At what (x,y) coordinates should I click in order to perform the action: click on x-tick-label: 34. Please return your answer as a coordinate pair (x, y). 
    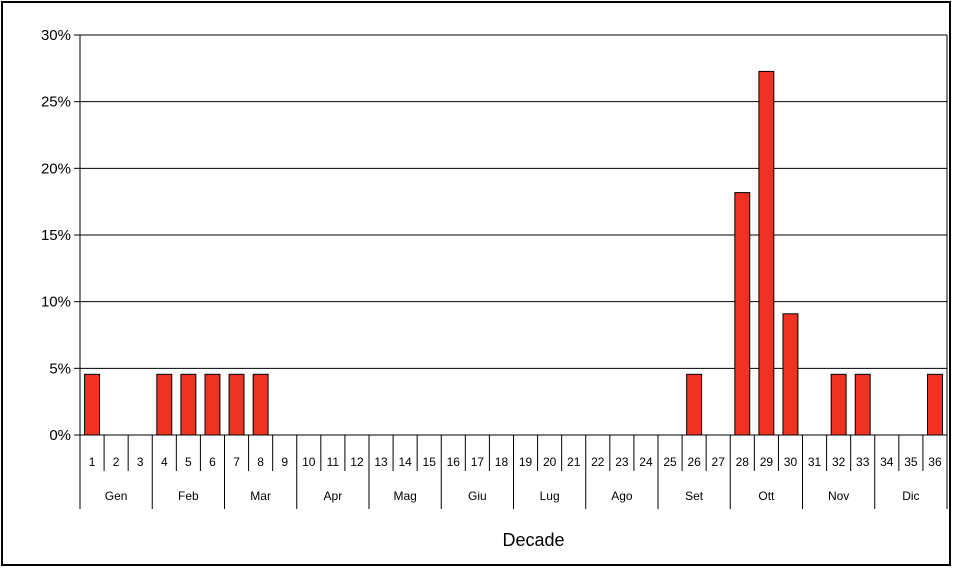
    Looking at the image, I should click on (887, 462).